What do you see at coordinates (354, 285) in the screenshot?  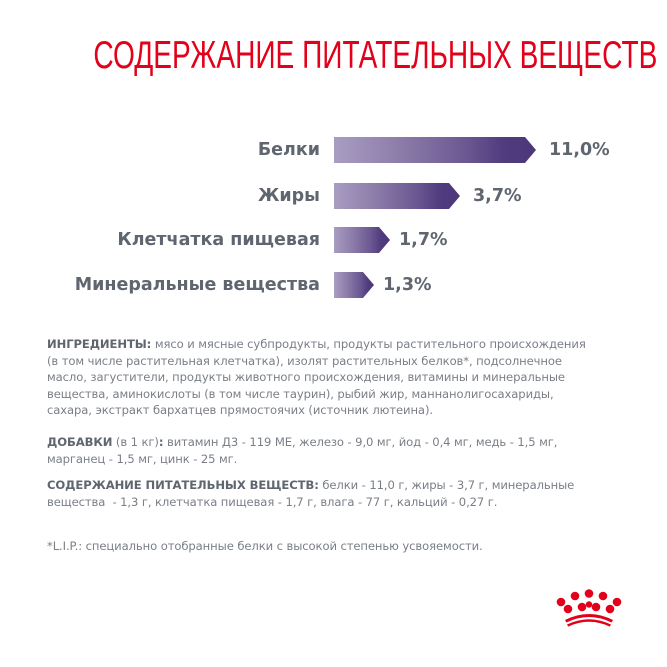 I see `bar-minerals` at bounding box center [354, 285].